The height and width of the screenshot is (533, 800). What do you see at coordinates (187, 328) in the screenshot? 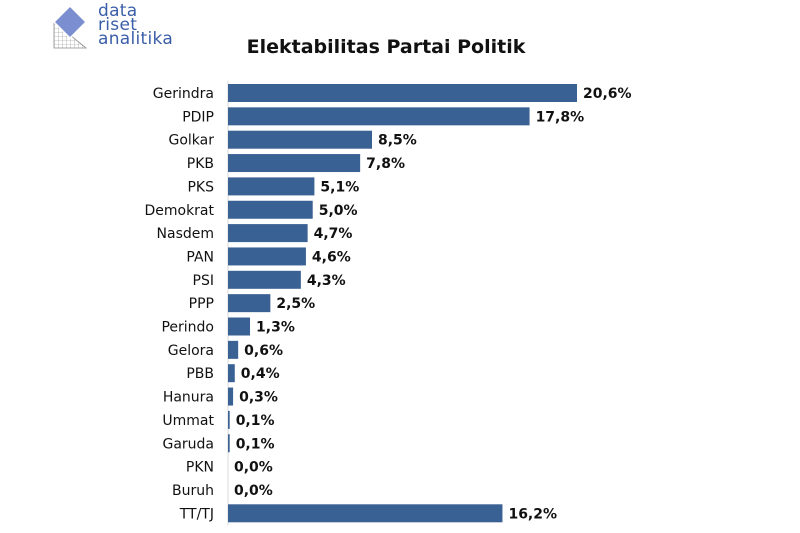
I see `category-label: Perindo` at bounding box center [187, 328].